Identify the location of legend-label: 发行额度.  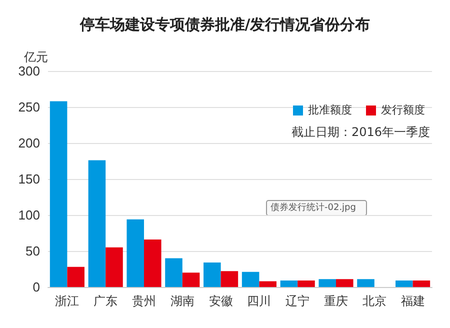
(403, 110).